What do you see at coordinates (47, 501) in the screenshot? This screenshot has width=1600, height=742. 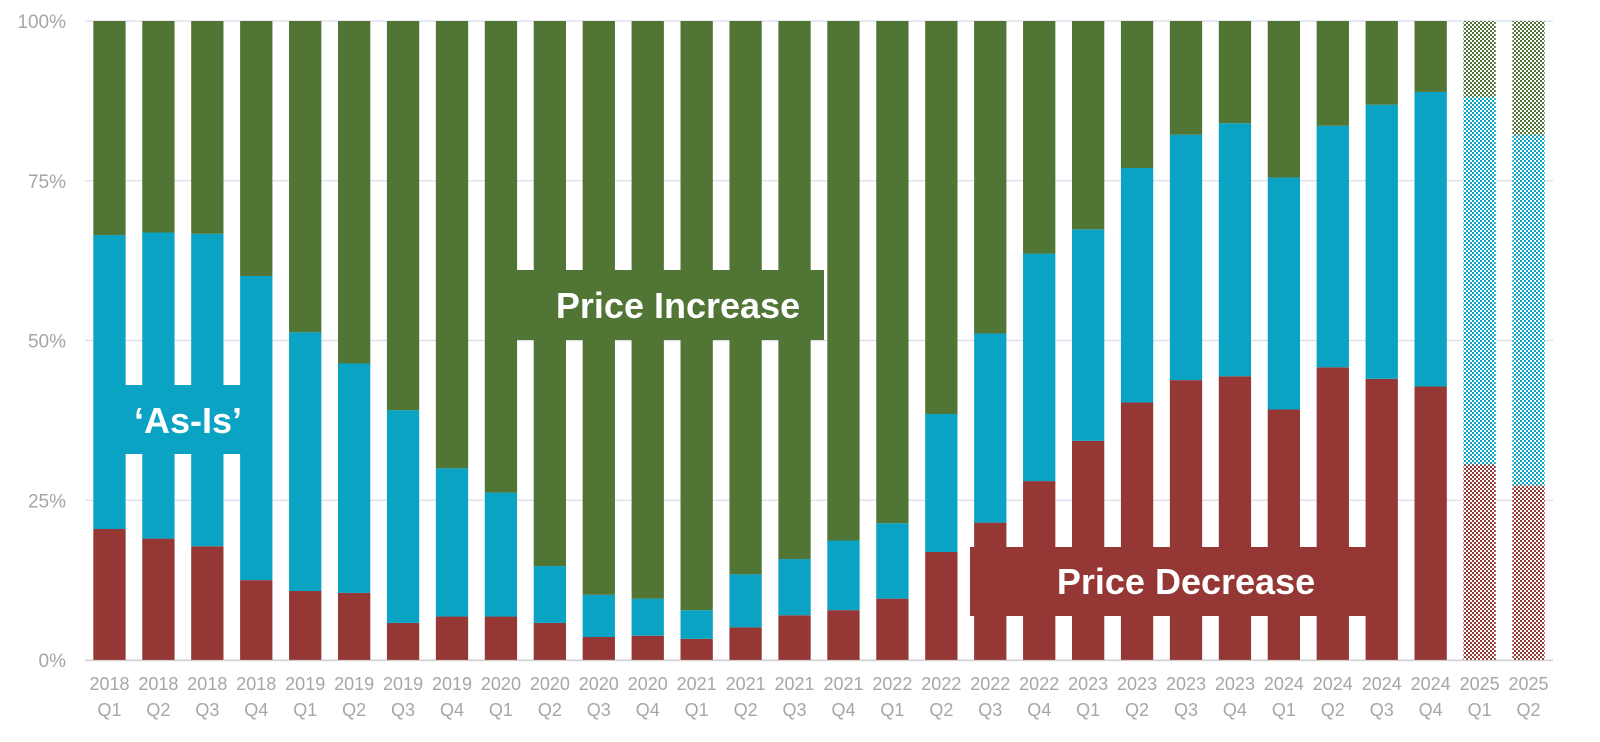 I see `y-tick-label: 25%` at bounding box center [47, 501].